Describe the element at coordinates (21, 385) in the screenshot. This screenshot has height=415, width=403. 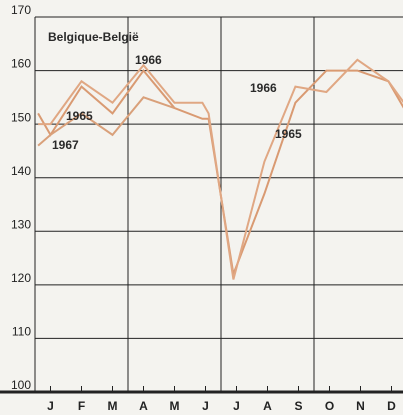
I see `y-tick-label: 100` at that location.